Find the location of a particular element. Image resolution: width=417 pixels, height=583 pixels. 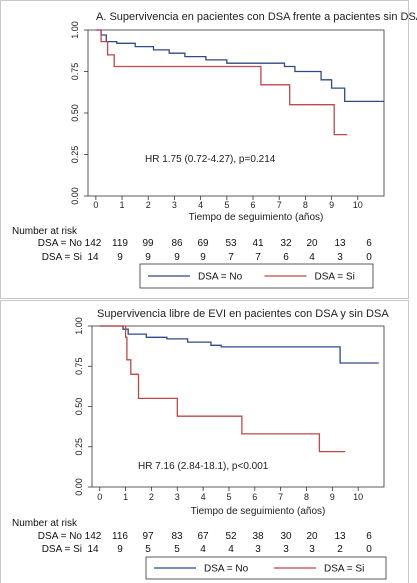

chart1-ytick-label: 1.00 is located at coordinates (75, 30).